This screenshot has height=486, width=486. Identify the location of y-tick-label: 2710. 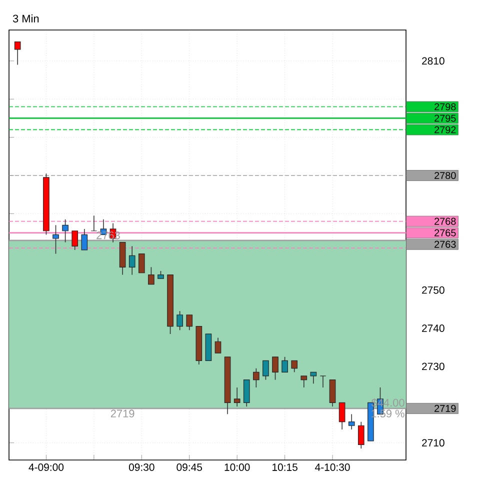
(433, 443).